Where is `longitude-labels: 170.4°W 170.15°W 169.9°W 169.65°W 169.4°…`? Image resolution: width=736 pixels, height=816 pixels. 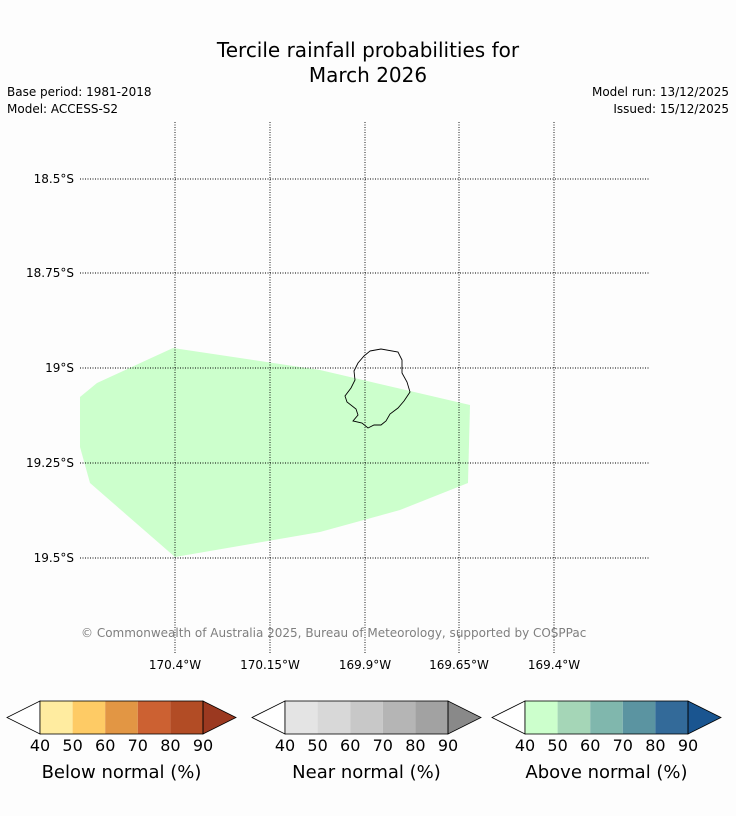 longitude-labels: 170.4°W 170.15°W 169.9°W 169.65°W 169.4°… is located at coordinates (364, 665).